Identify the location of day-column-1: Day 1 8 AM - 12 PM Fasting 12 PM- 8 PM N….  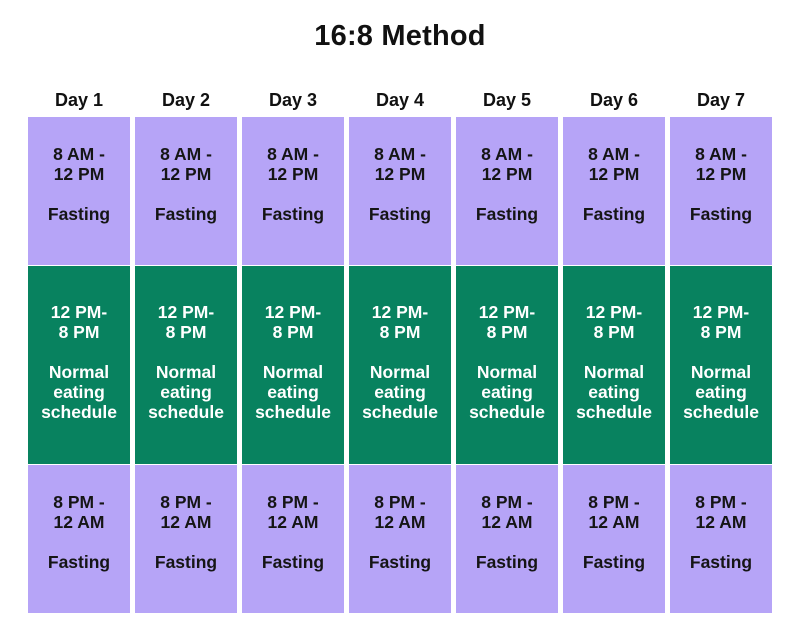
(79, 348).